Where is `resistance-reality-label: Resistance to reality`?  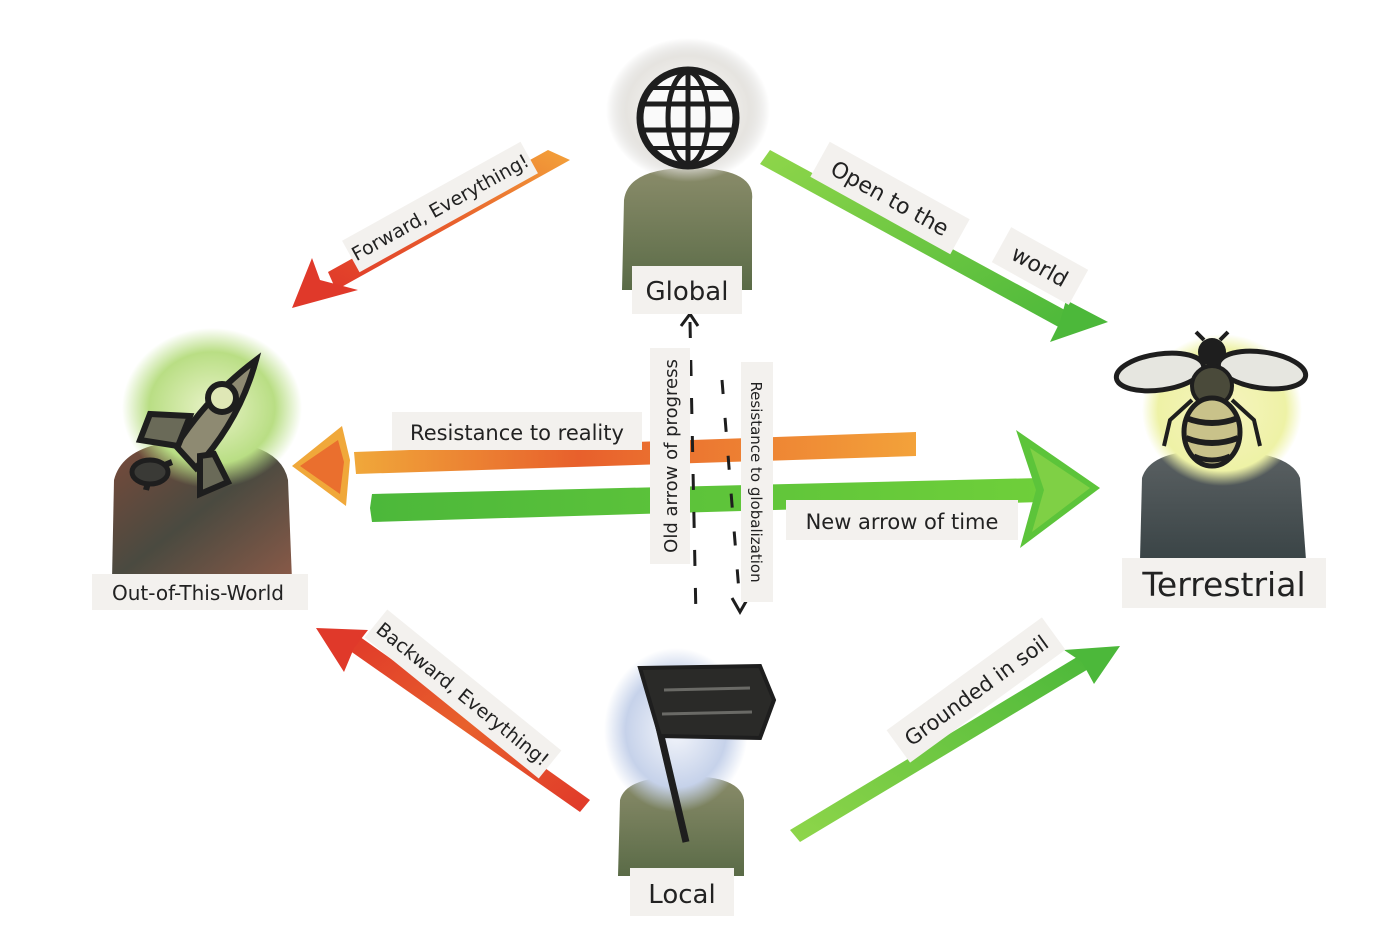
resistance-reality-label: Resistance to reality is located at coordinates (517, 433).